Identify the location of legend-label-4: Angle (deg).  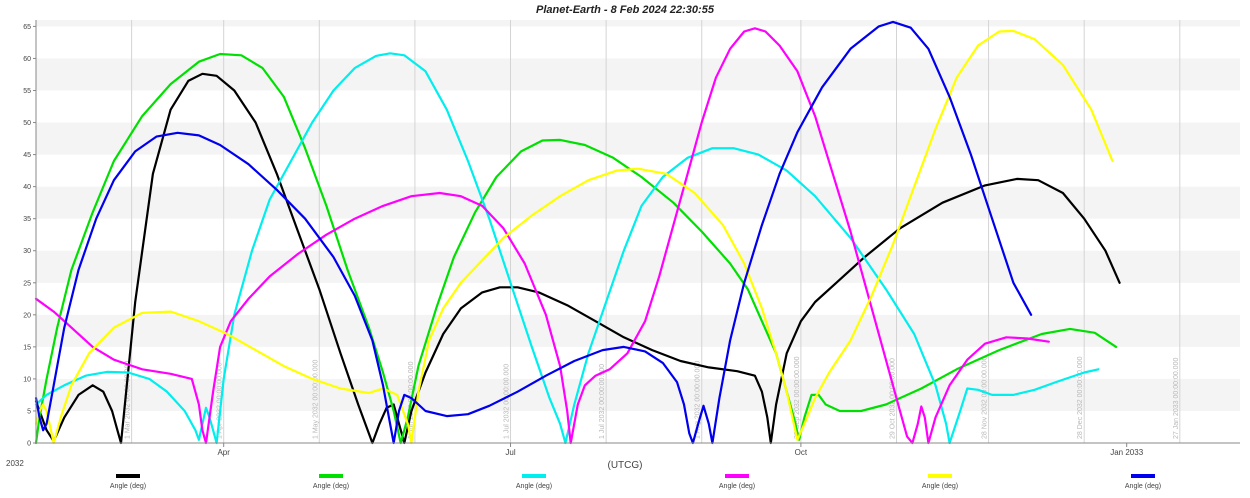
(737, 486).